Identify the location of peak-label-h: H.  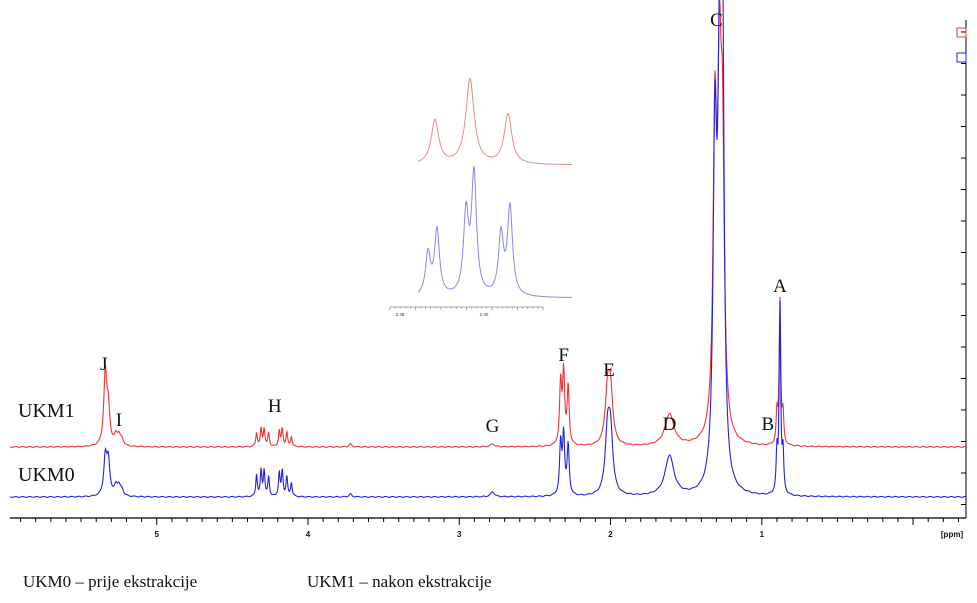
(275, 406).